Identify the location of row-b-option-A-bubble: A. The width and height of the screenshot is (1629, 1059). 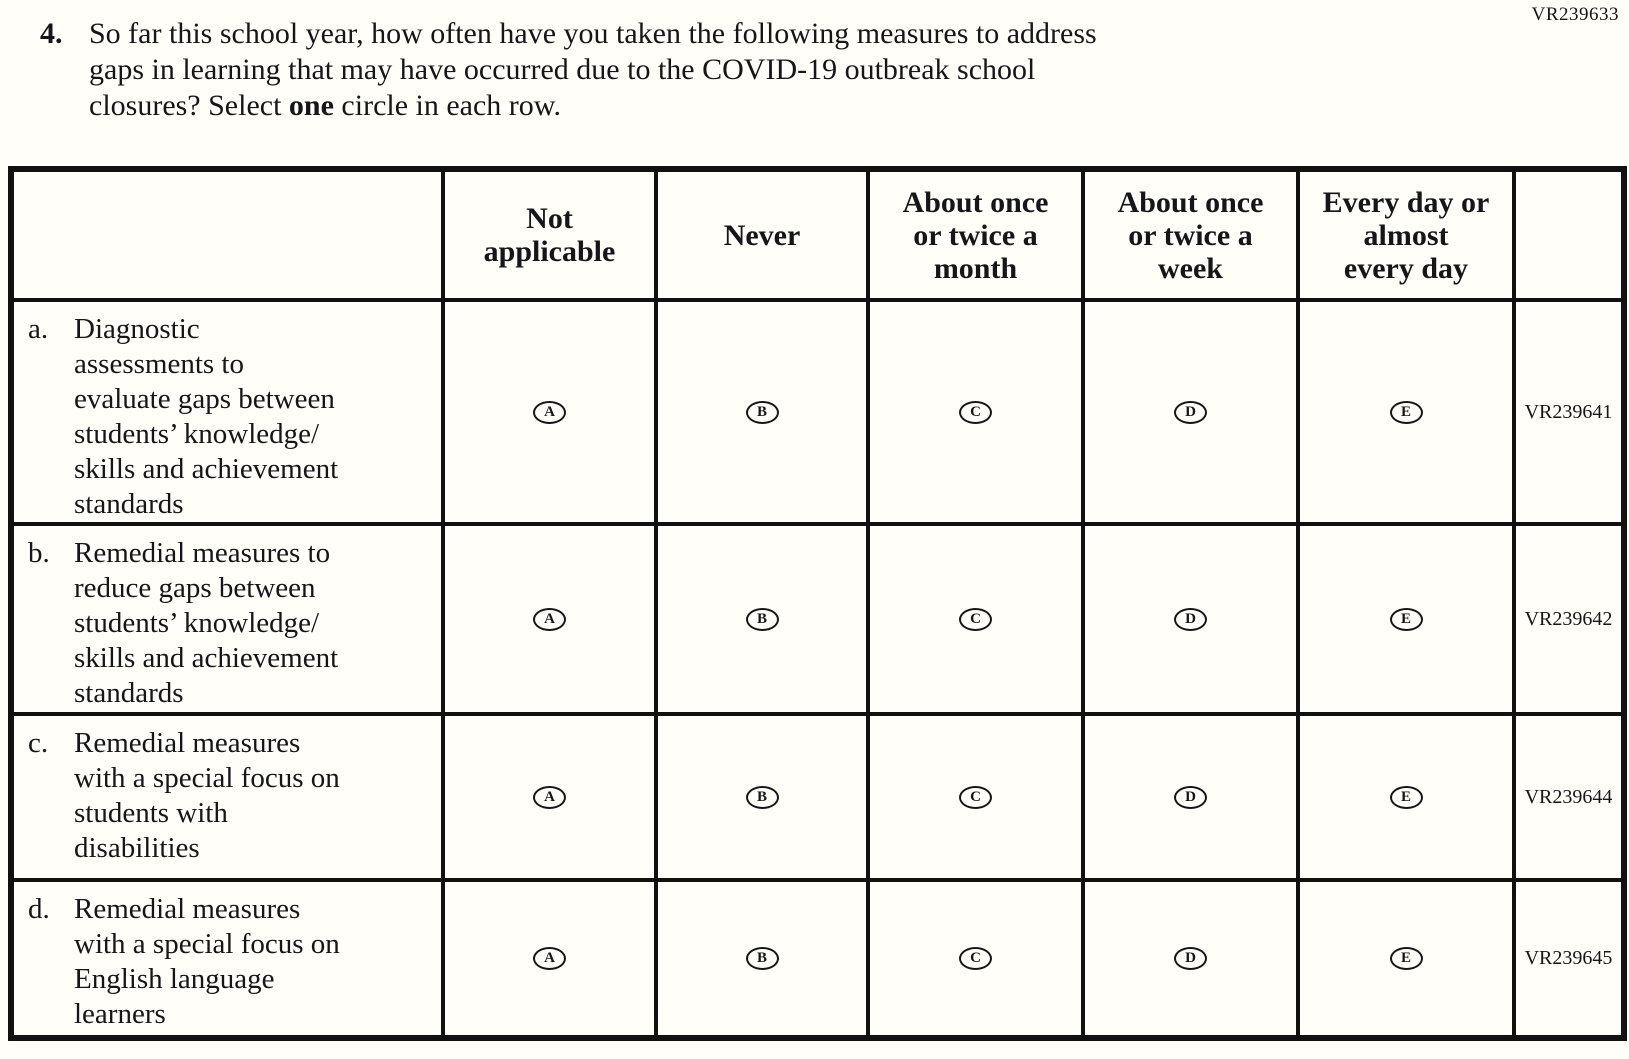
(549, 619).